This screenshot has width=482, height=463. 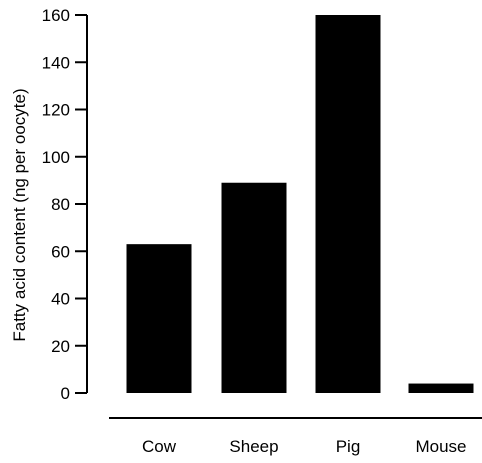 I want to click on bar-cow, so click(x=159, y=318).